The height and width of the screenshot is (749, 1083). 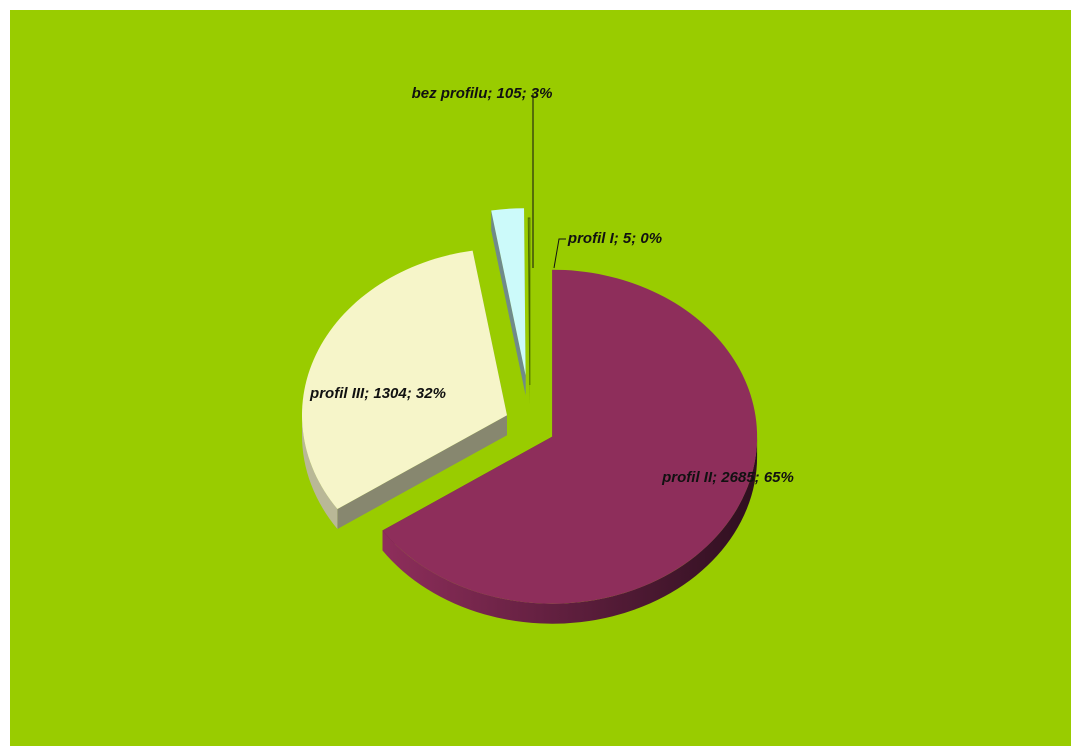 What do you see at coordinates (614, 238) in the screenshot?
I see `slice-label: profil I; 5; 0%` at bounding box center [614, 238].